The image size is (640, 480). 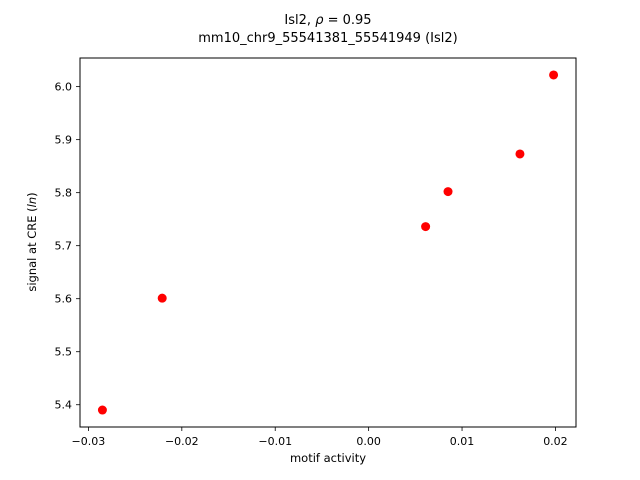 I want to click on y-axis-label: signal at CRE (ln), so click(x=32, y=241).